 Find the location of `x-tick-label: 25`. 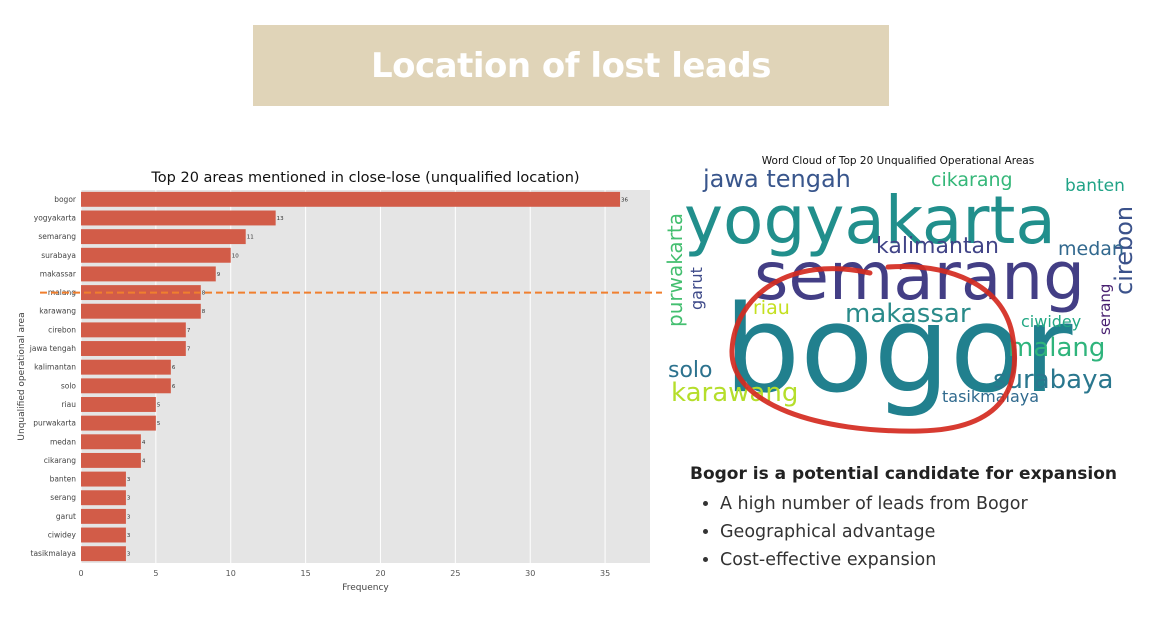

x-tick-label: 25 is located at coordinates (455, 573).